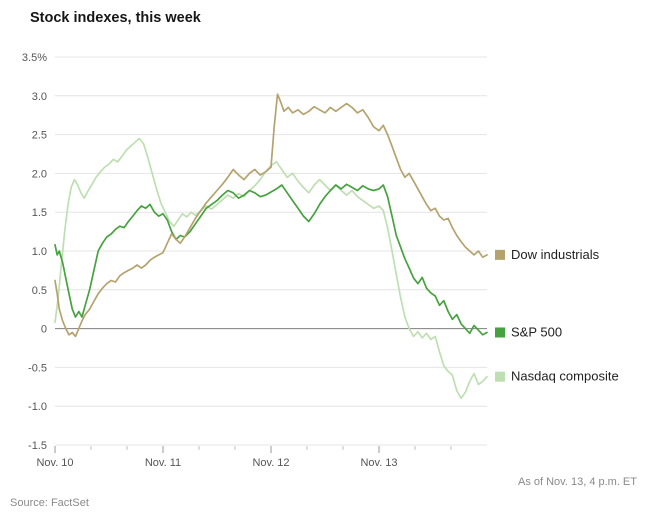 Image resolution: width=665 pixels, height=518 pixels. What do you see at coordinates (39, 291) in the screenshot?
I see `y-tick-label: 0.5` at bounding box center [39, 291].